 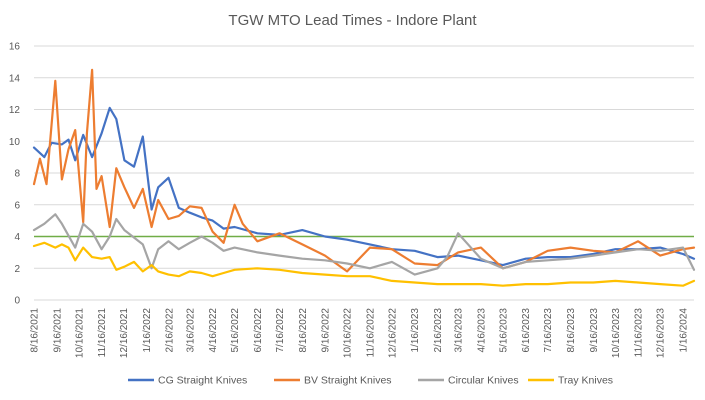 What do you see at coordinates (415, 330) in the screenshot?
I see `x-tick-label: 1/16/2023` at bounding box center [415, 330].